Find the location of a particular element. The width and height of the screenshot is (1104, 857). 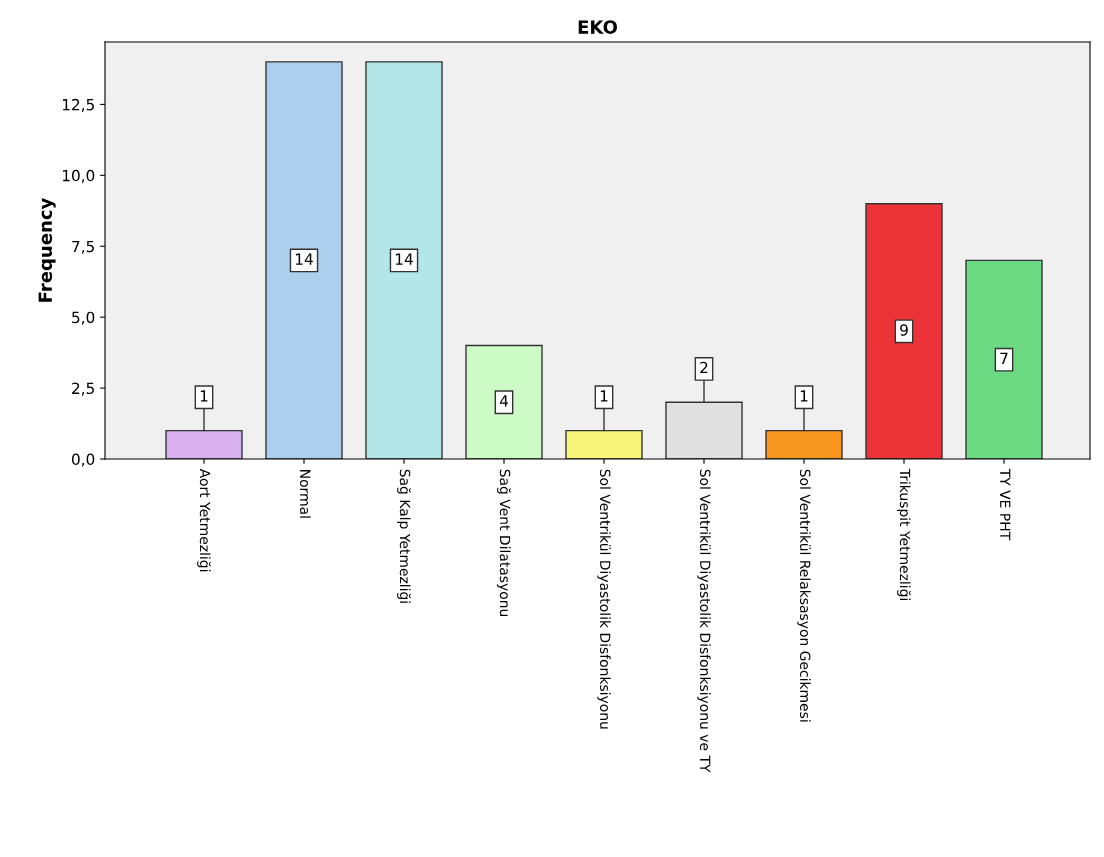

x-tick-label: Sağ Kalp Yetmezliği is located at coordinates (404, 536).